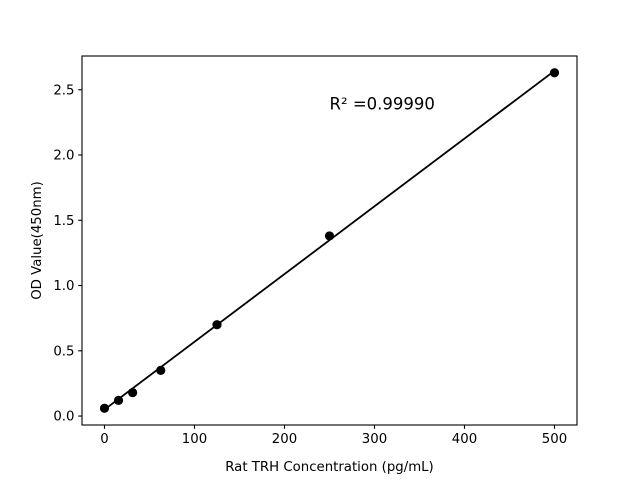  What do you see at coordinates (333, 436) in the screenshot?
I see `x-axis-ticks: 0 100 200 300 400 500` at bounding box center [333, 436].